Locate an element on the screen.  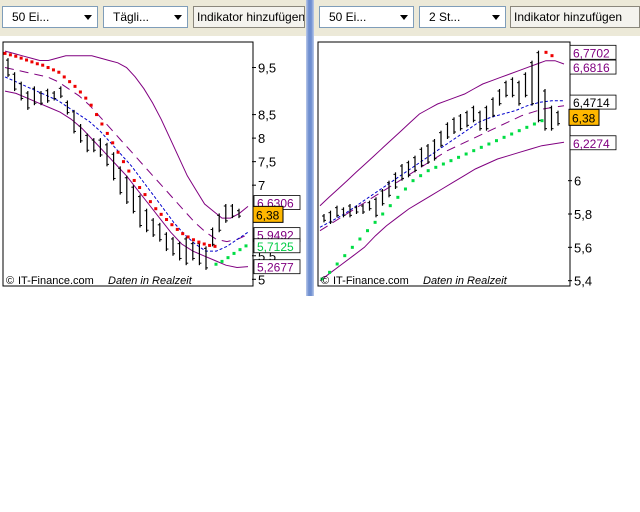
y-tick-label: 8,5 is located at coordinates (267, 115).